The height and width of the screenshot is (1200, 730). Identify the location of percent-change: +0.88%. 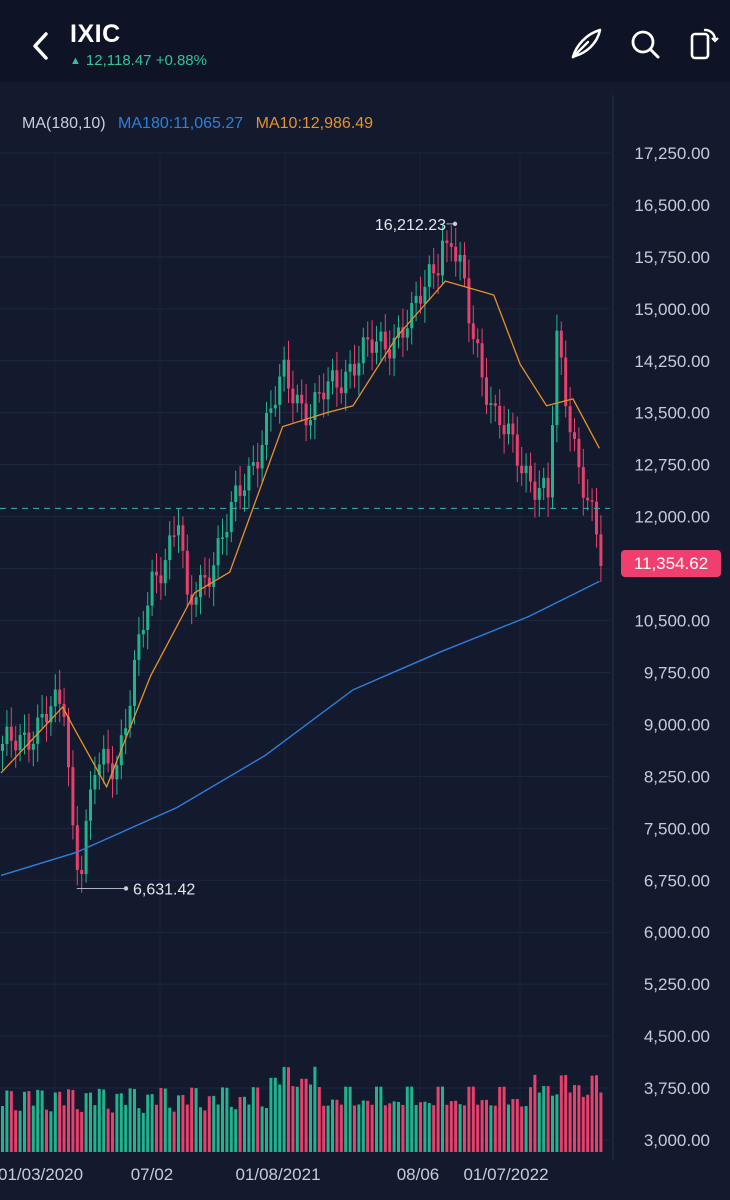
(181, 60).